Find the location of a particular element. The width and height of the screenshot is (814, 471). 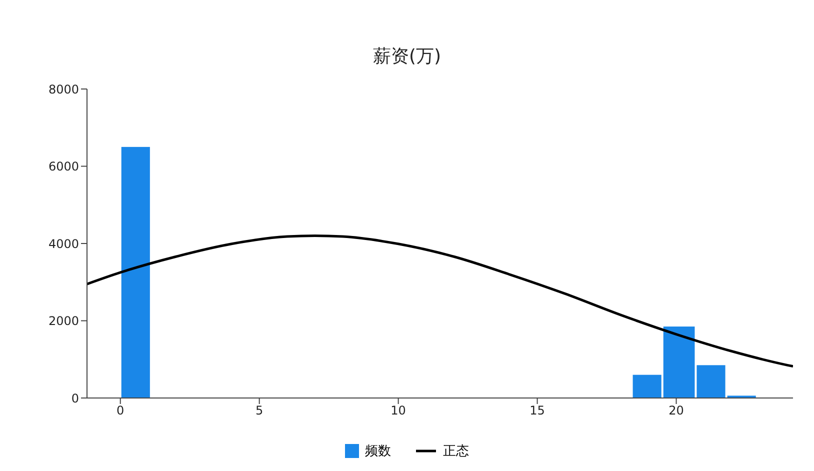

legend-label: 正态 is located at coordinates (455, 451).